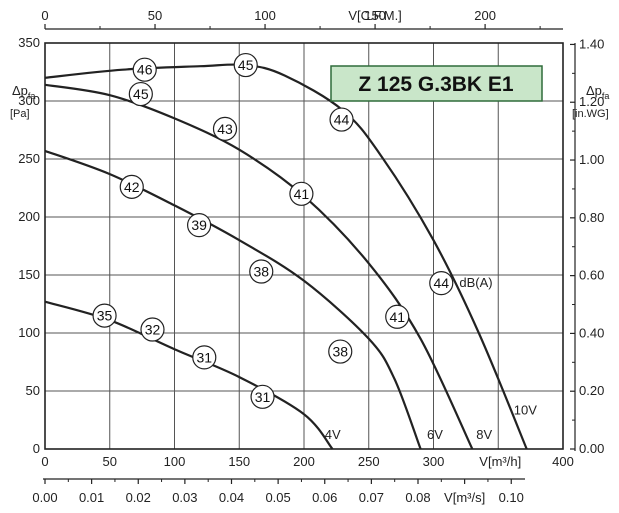 The height and width of the screenshot is (513, 619). I want to click on db-marker: 42, so click(131, 186).